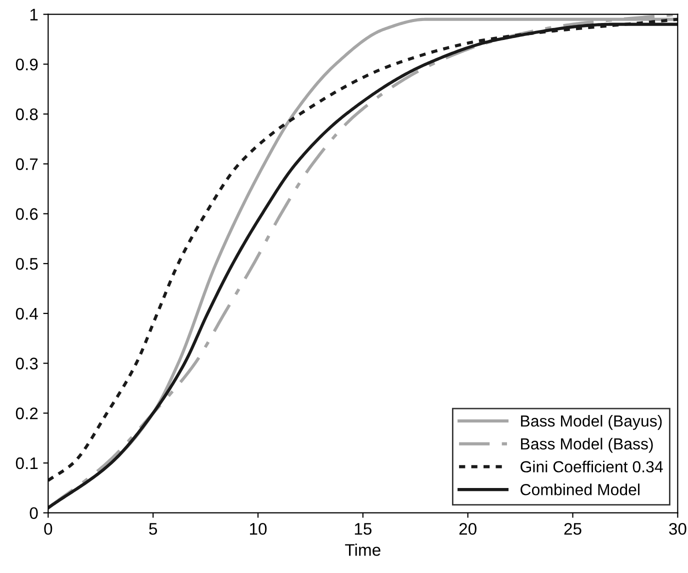  I want to click on y-tick-label: 0, so click(34, 513).